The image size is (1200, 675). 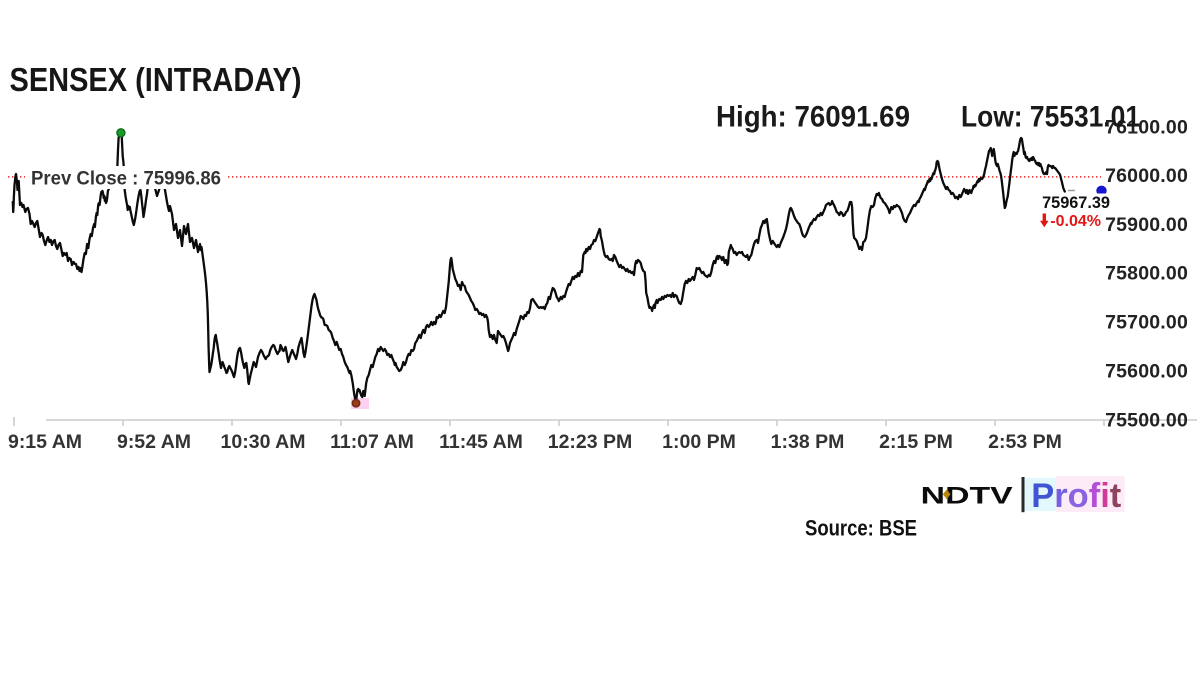 I want to click on svg-text: 76100.00, so click(x=1146, y=128).